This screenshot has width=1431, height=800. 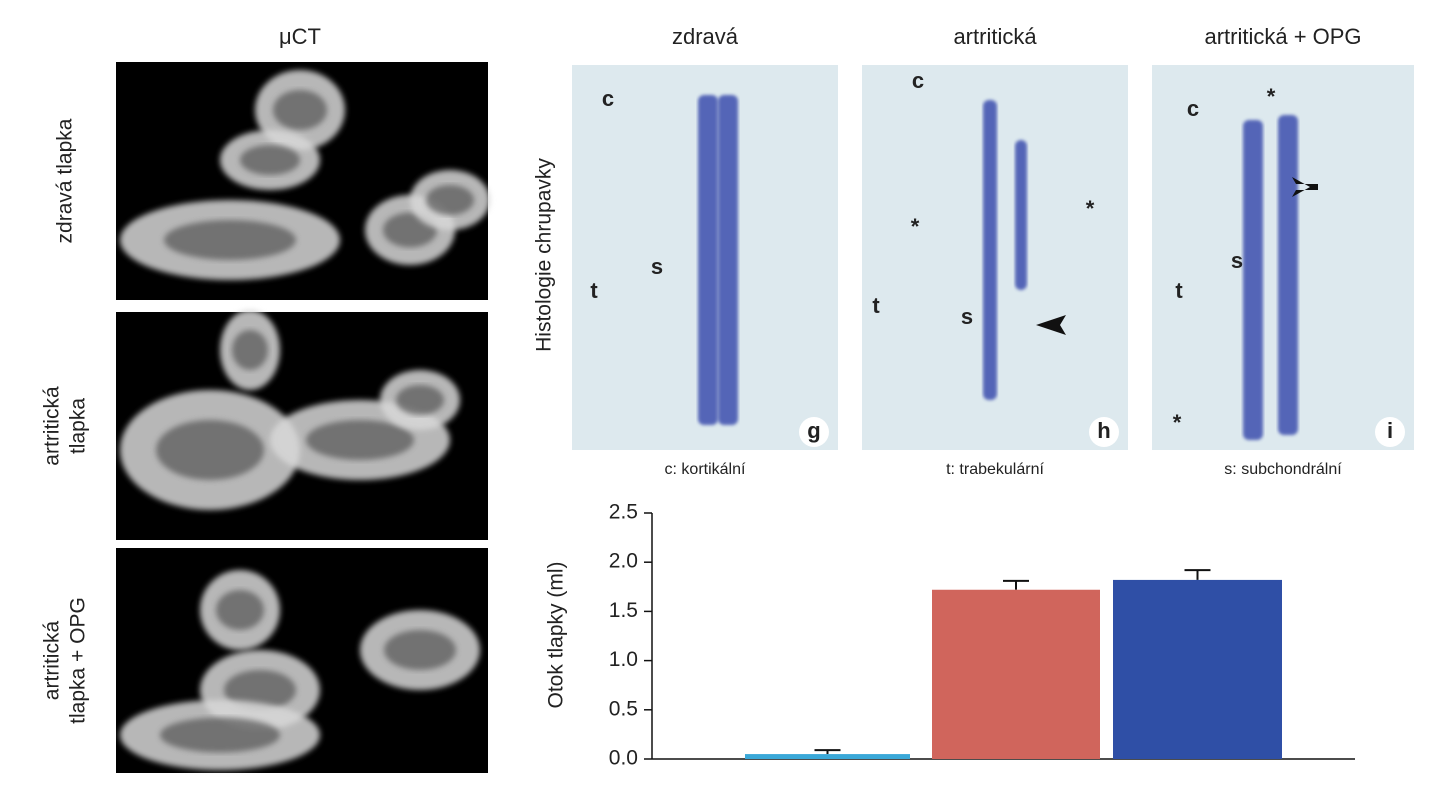 What do you see at coordinates (78, 426) in the screenshot?
I see `row-label: tlapka` at bounding box center [78, 426].